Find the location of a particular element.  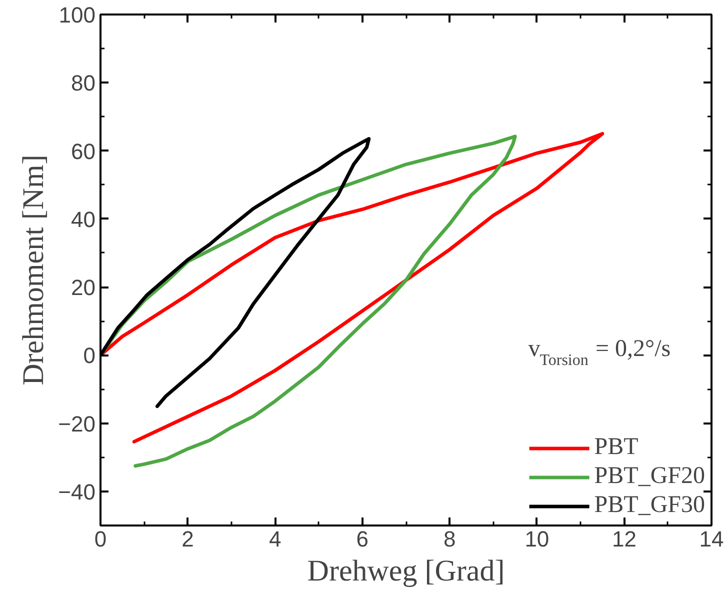

x-axis-title: Drehweg [Grad] is located at coordinates (406, 571).